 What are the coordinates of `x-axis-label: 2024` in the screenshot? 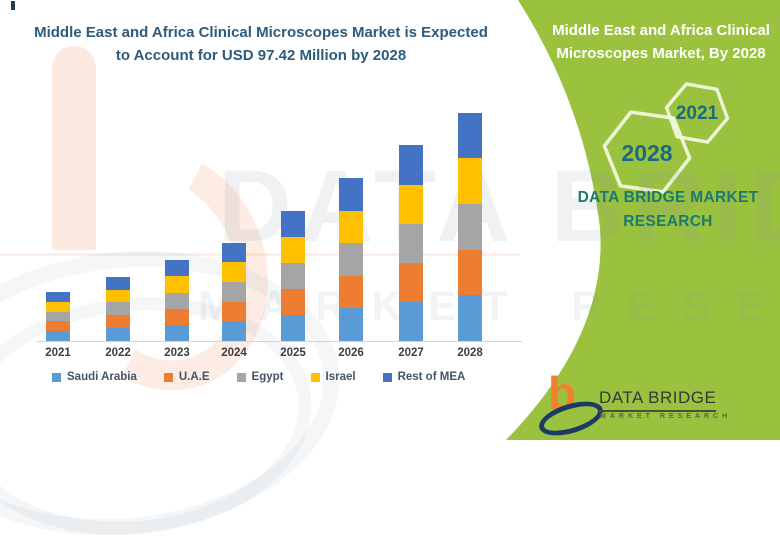 It's located at (234, 353).